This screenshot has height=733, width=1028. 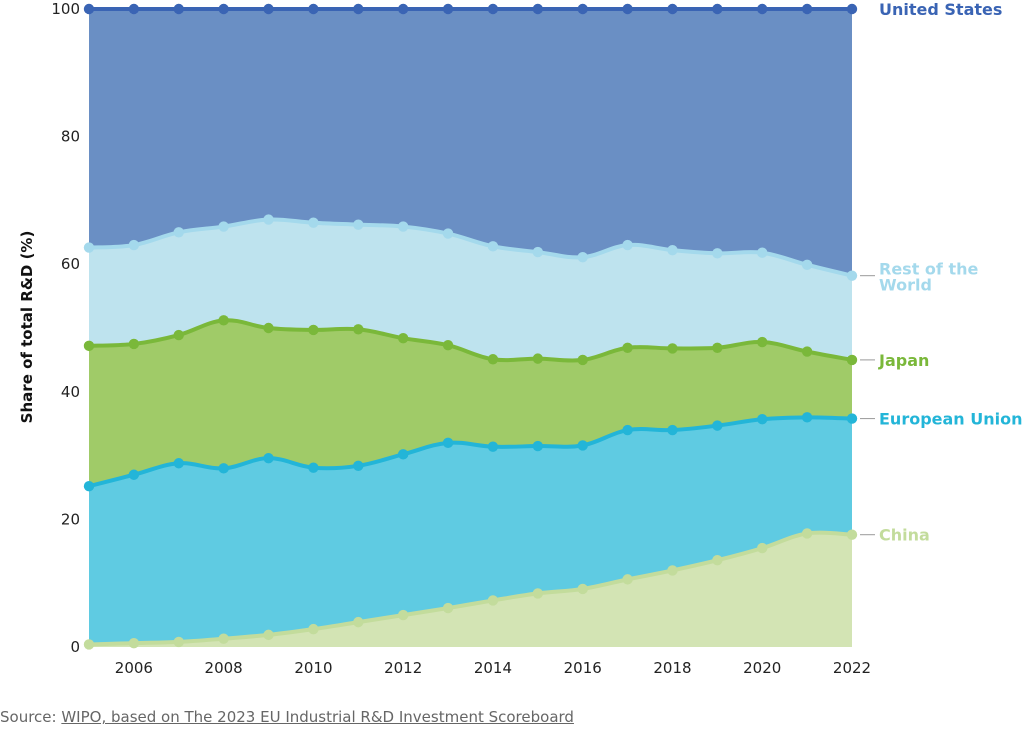 What do you see at coordinates (627, 579) in the screenshot?
I see `point-china-2017` at bounding box center [627, 579].